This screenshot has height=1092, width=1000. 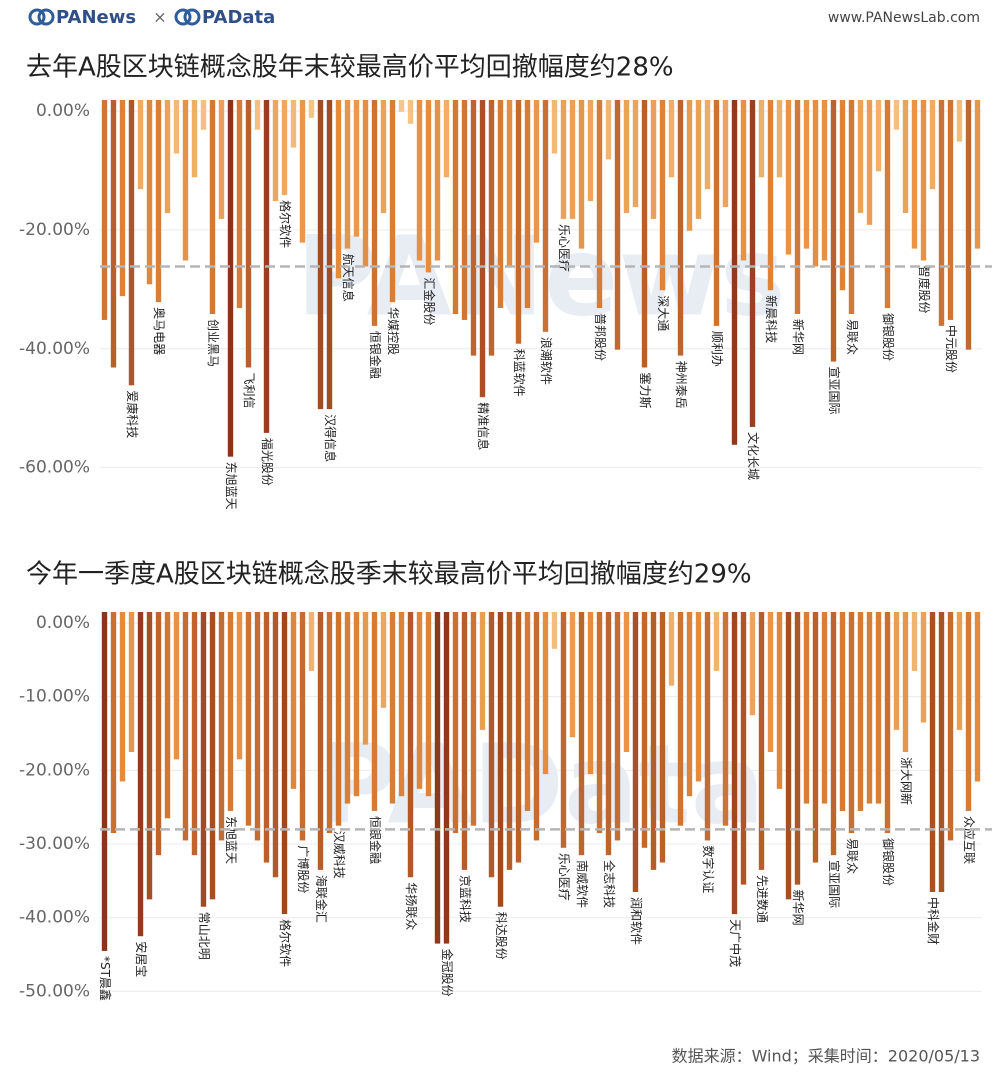 What do you see at coordinates (504, 17) in the screenshot?
I see `header: PANews × PAData www.PANewsLab.com` at bounding box center [504, 17].